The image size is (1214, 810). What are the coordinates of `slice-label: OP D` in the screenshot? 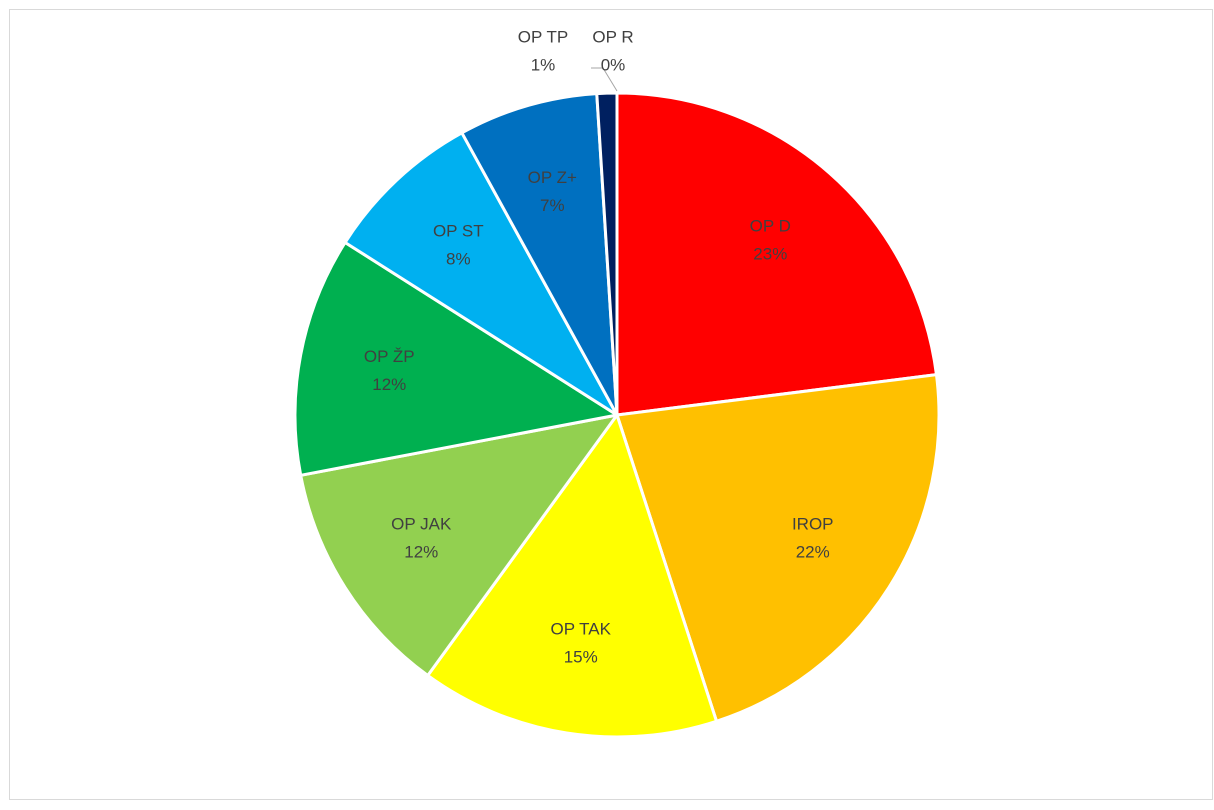 It's located at (770, 226).